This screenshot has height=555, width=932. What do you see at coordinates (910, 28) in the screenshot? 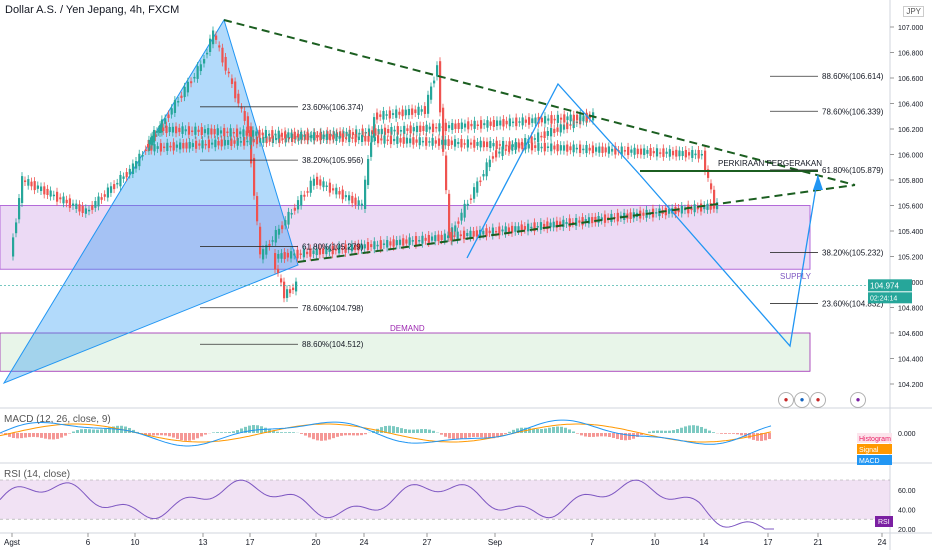
I see `y-tick-label: 107.000` at bounding box center [910, 28].